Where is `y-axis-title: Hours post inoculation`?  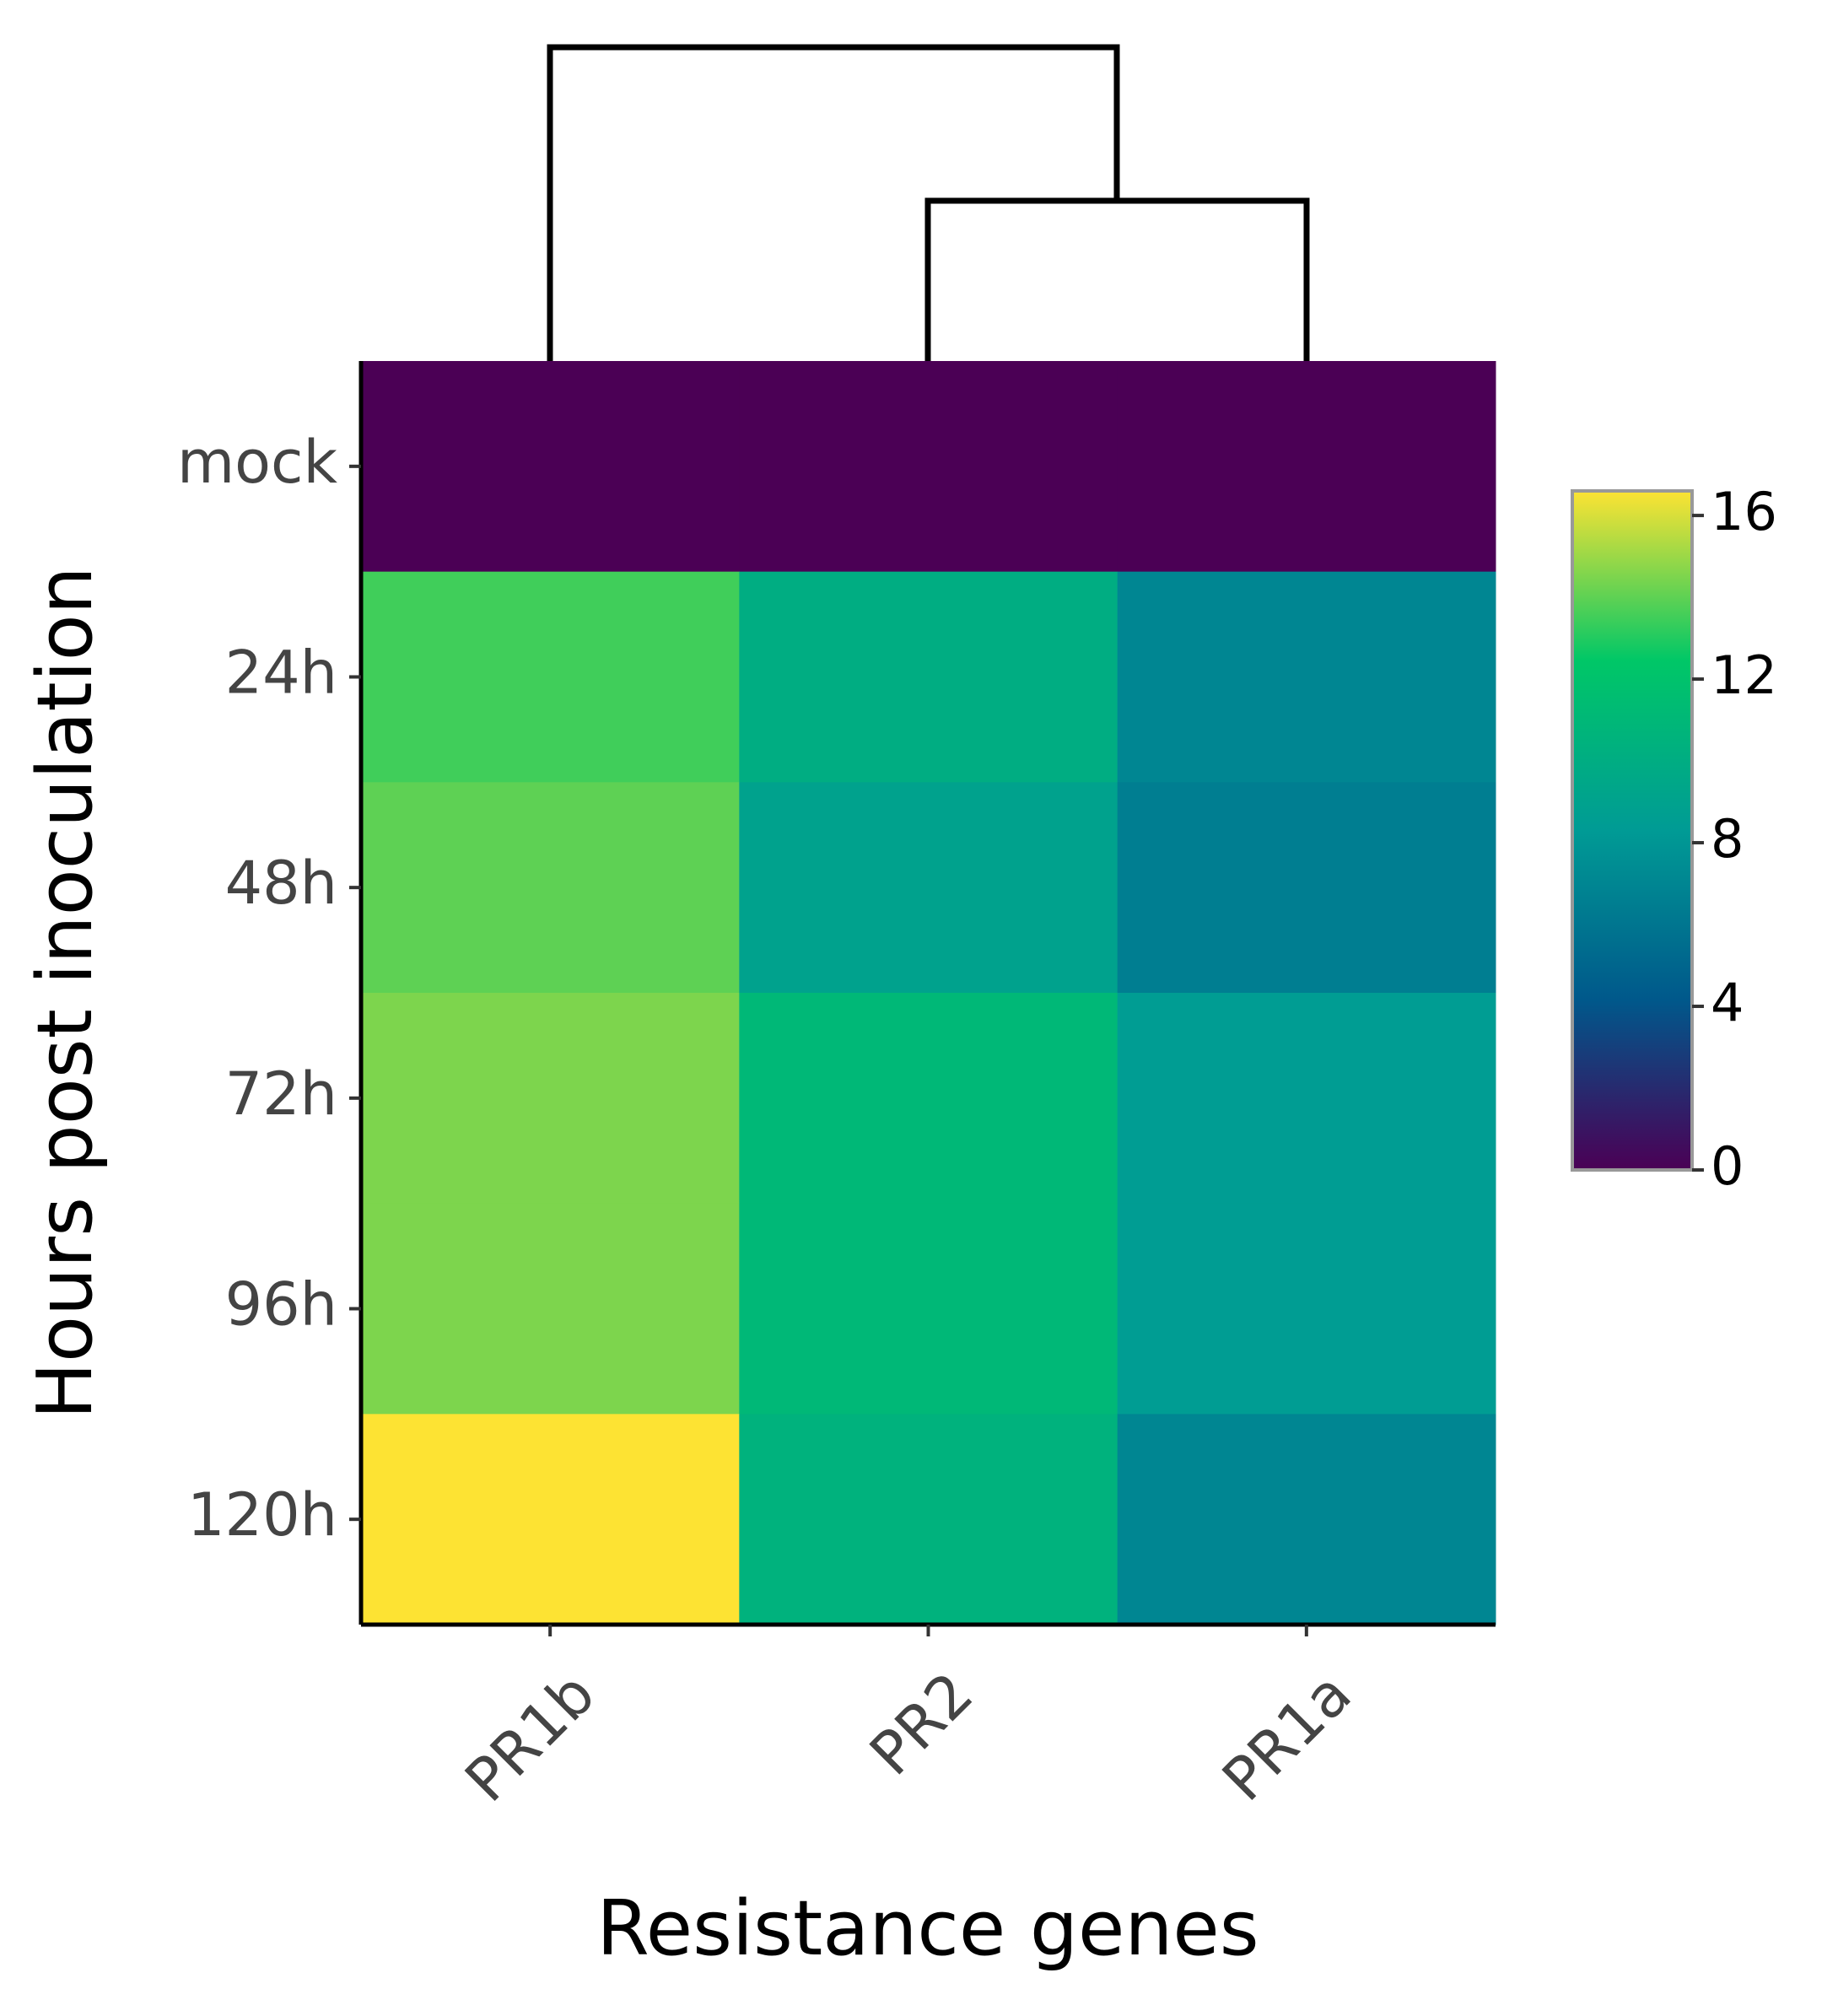
y-axis-title: Hours post inoculation is located at coordinates (65, 992).